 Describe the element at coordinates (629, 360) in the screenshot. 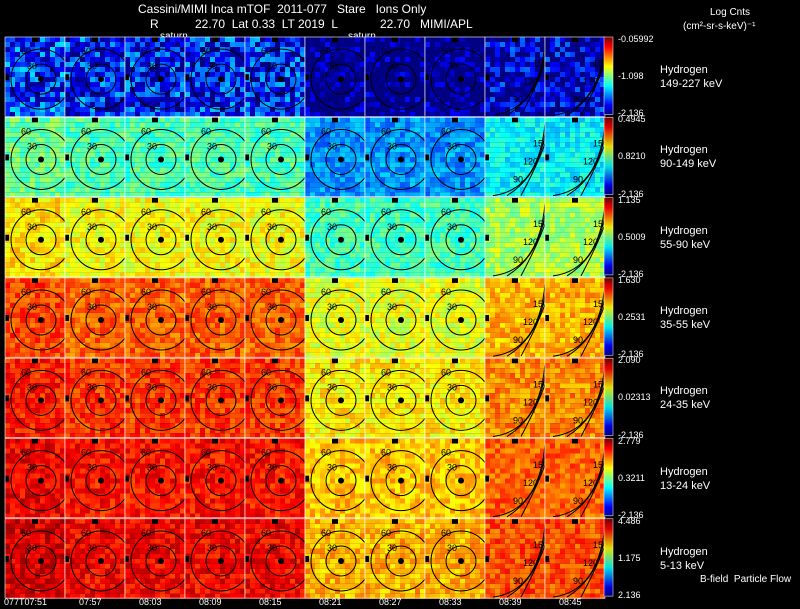

I see `colorbar-max: 2.090` at that location.